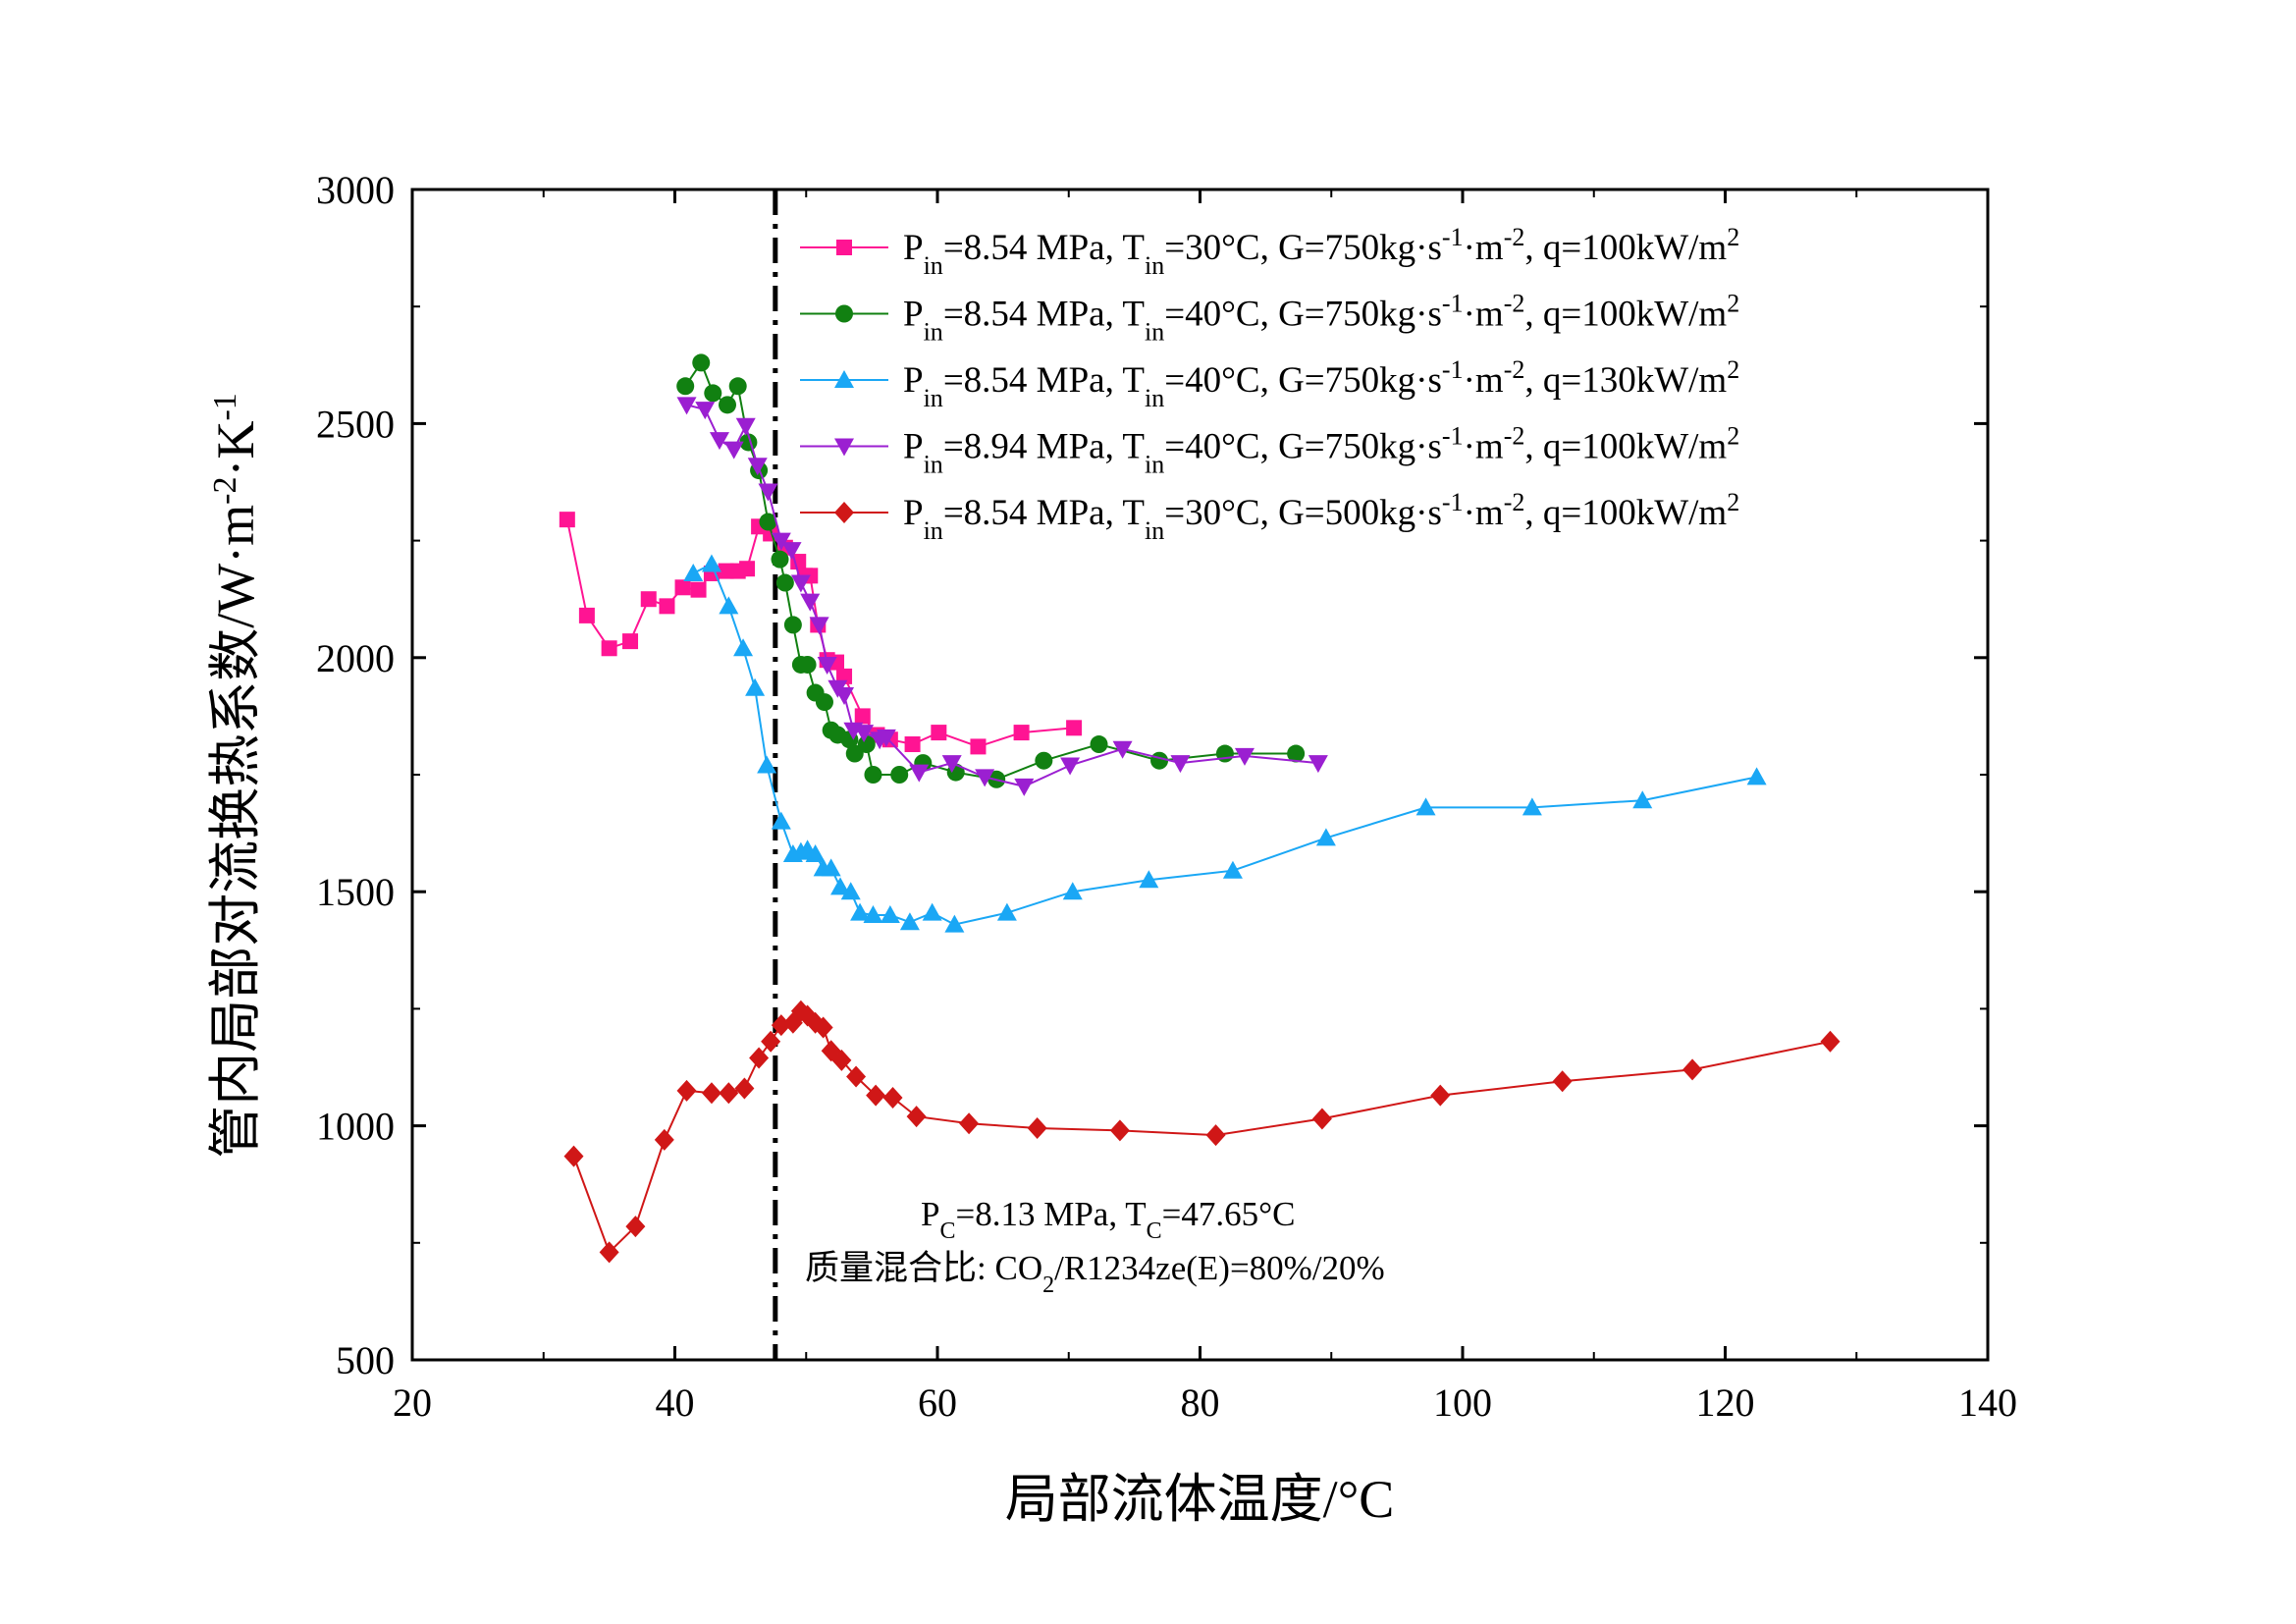 The width and height of the screenshot is (2296, 1624). I want to click on y-axis-title: 管内局部对流换热系数/W·m-2·K-1, so click(235, 776).